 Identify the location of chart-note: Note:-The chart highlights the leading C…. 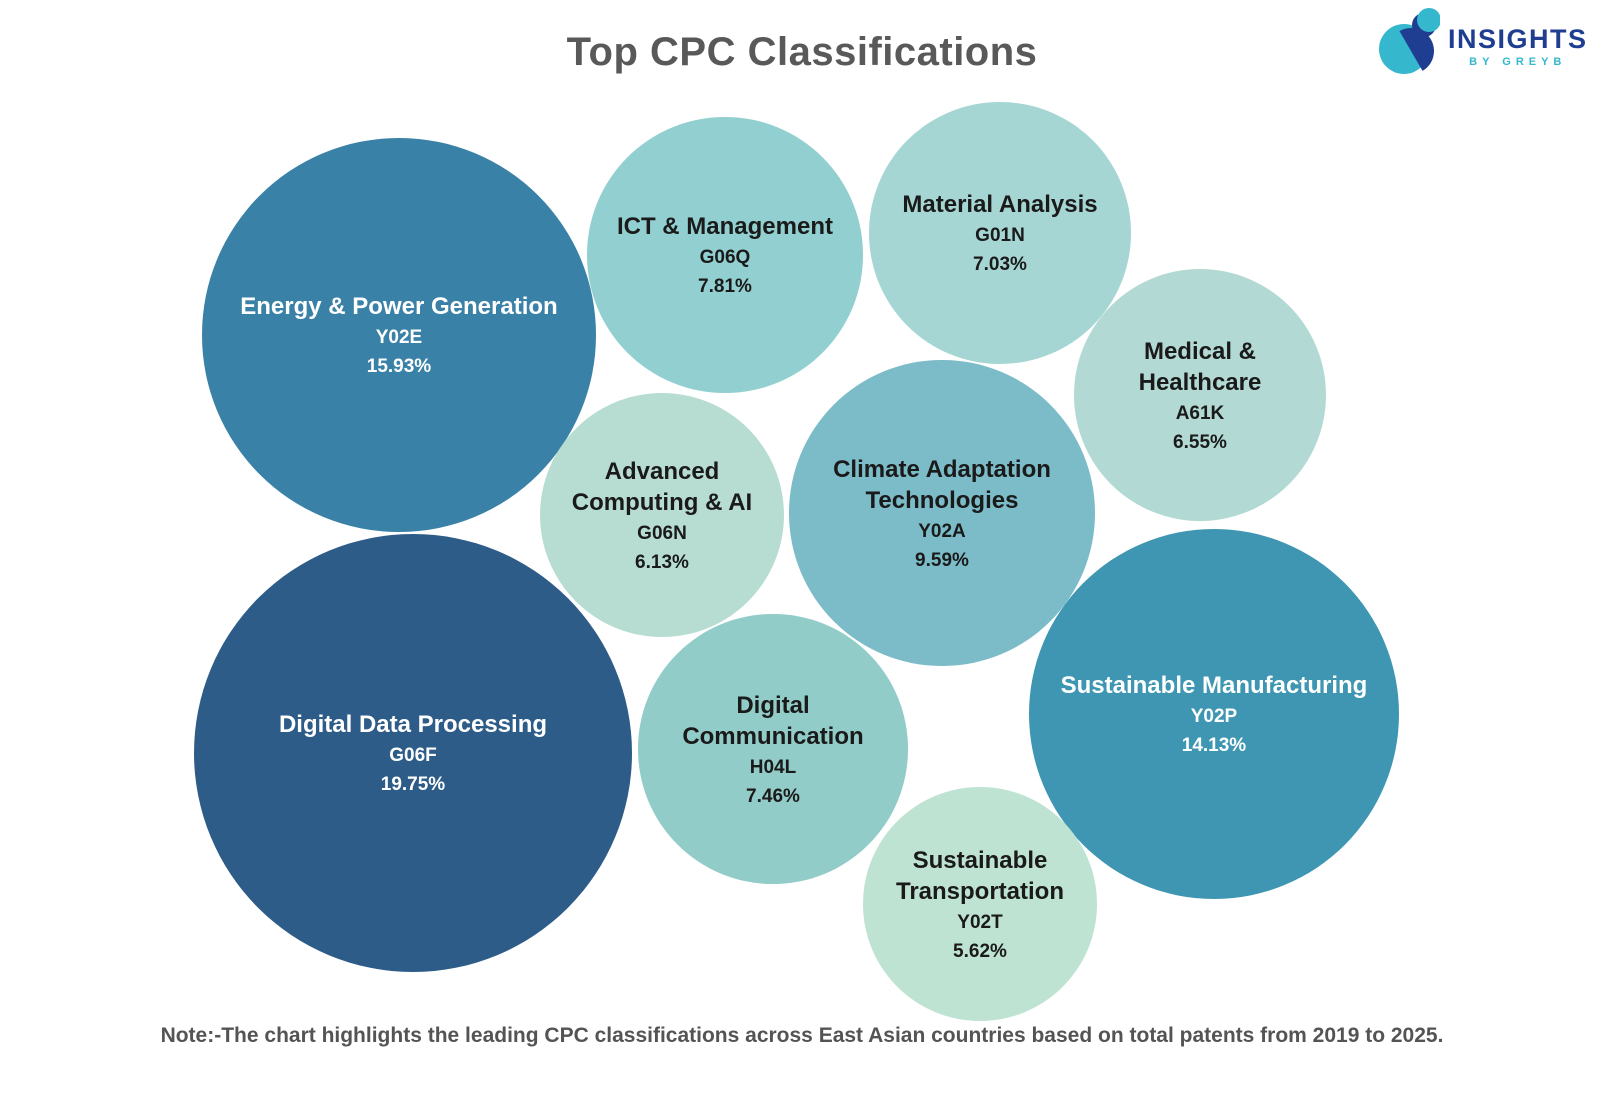
(802, 1035).